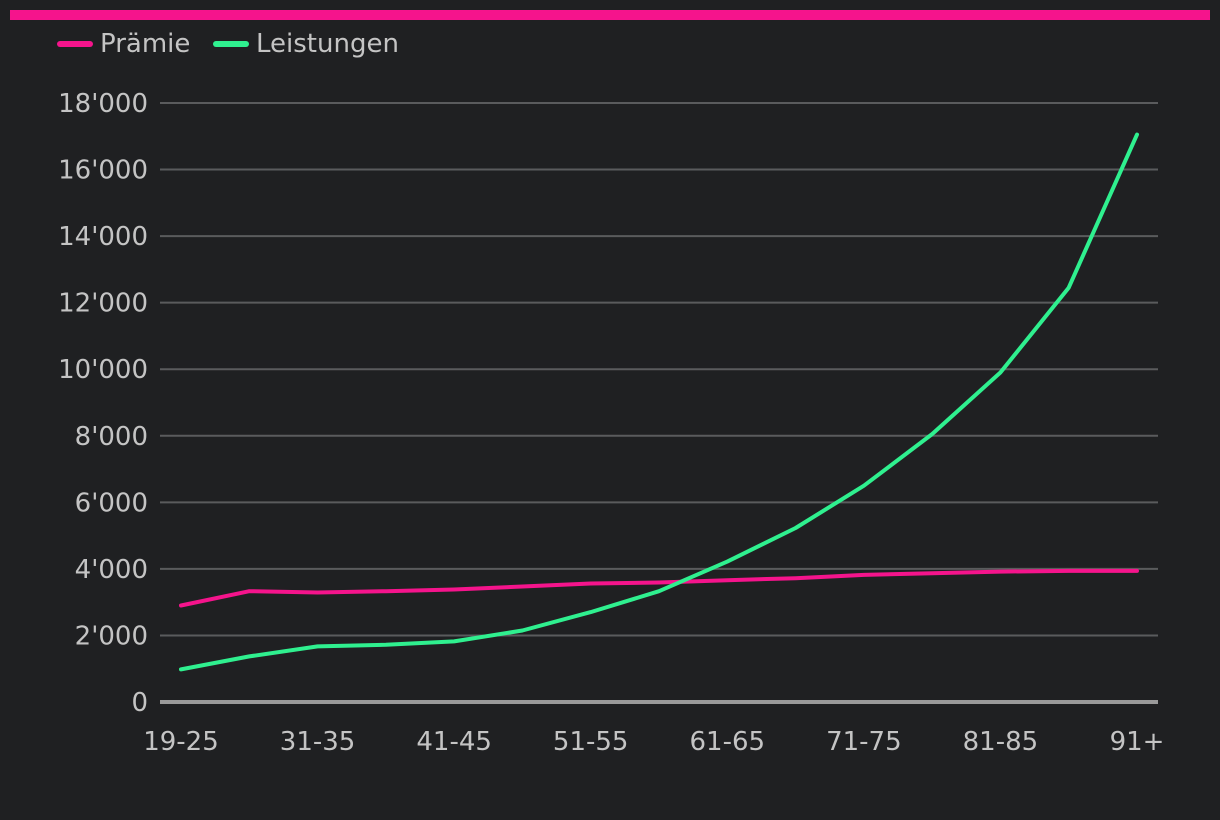 The width and height of the screenshot is (1220, 820). What do you see at coordinates (103, 104) in the screenshot?
I see `y-tick-label: 18'000` at bounding box center [103, 104].